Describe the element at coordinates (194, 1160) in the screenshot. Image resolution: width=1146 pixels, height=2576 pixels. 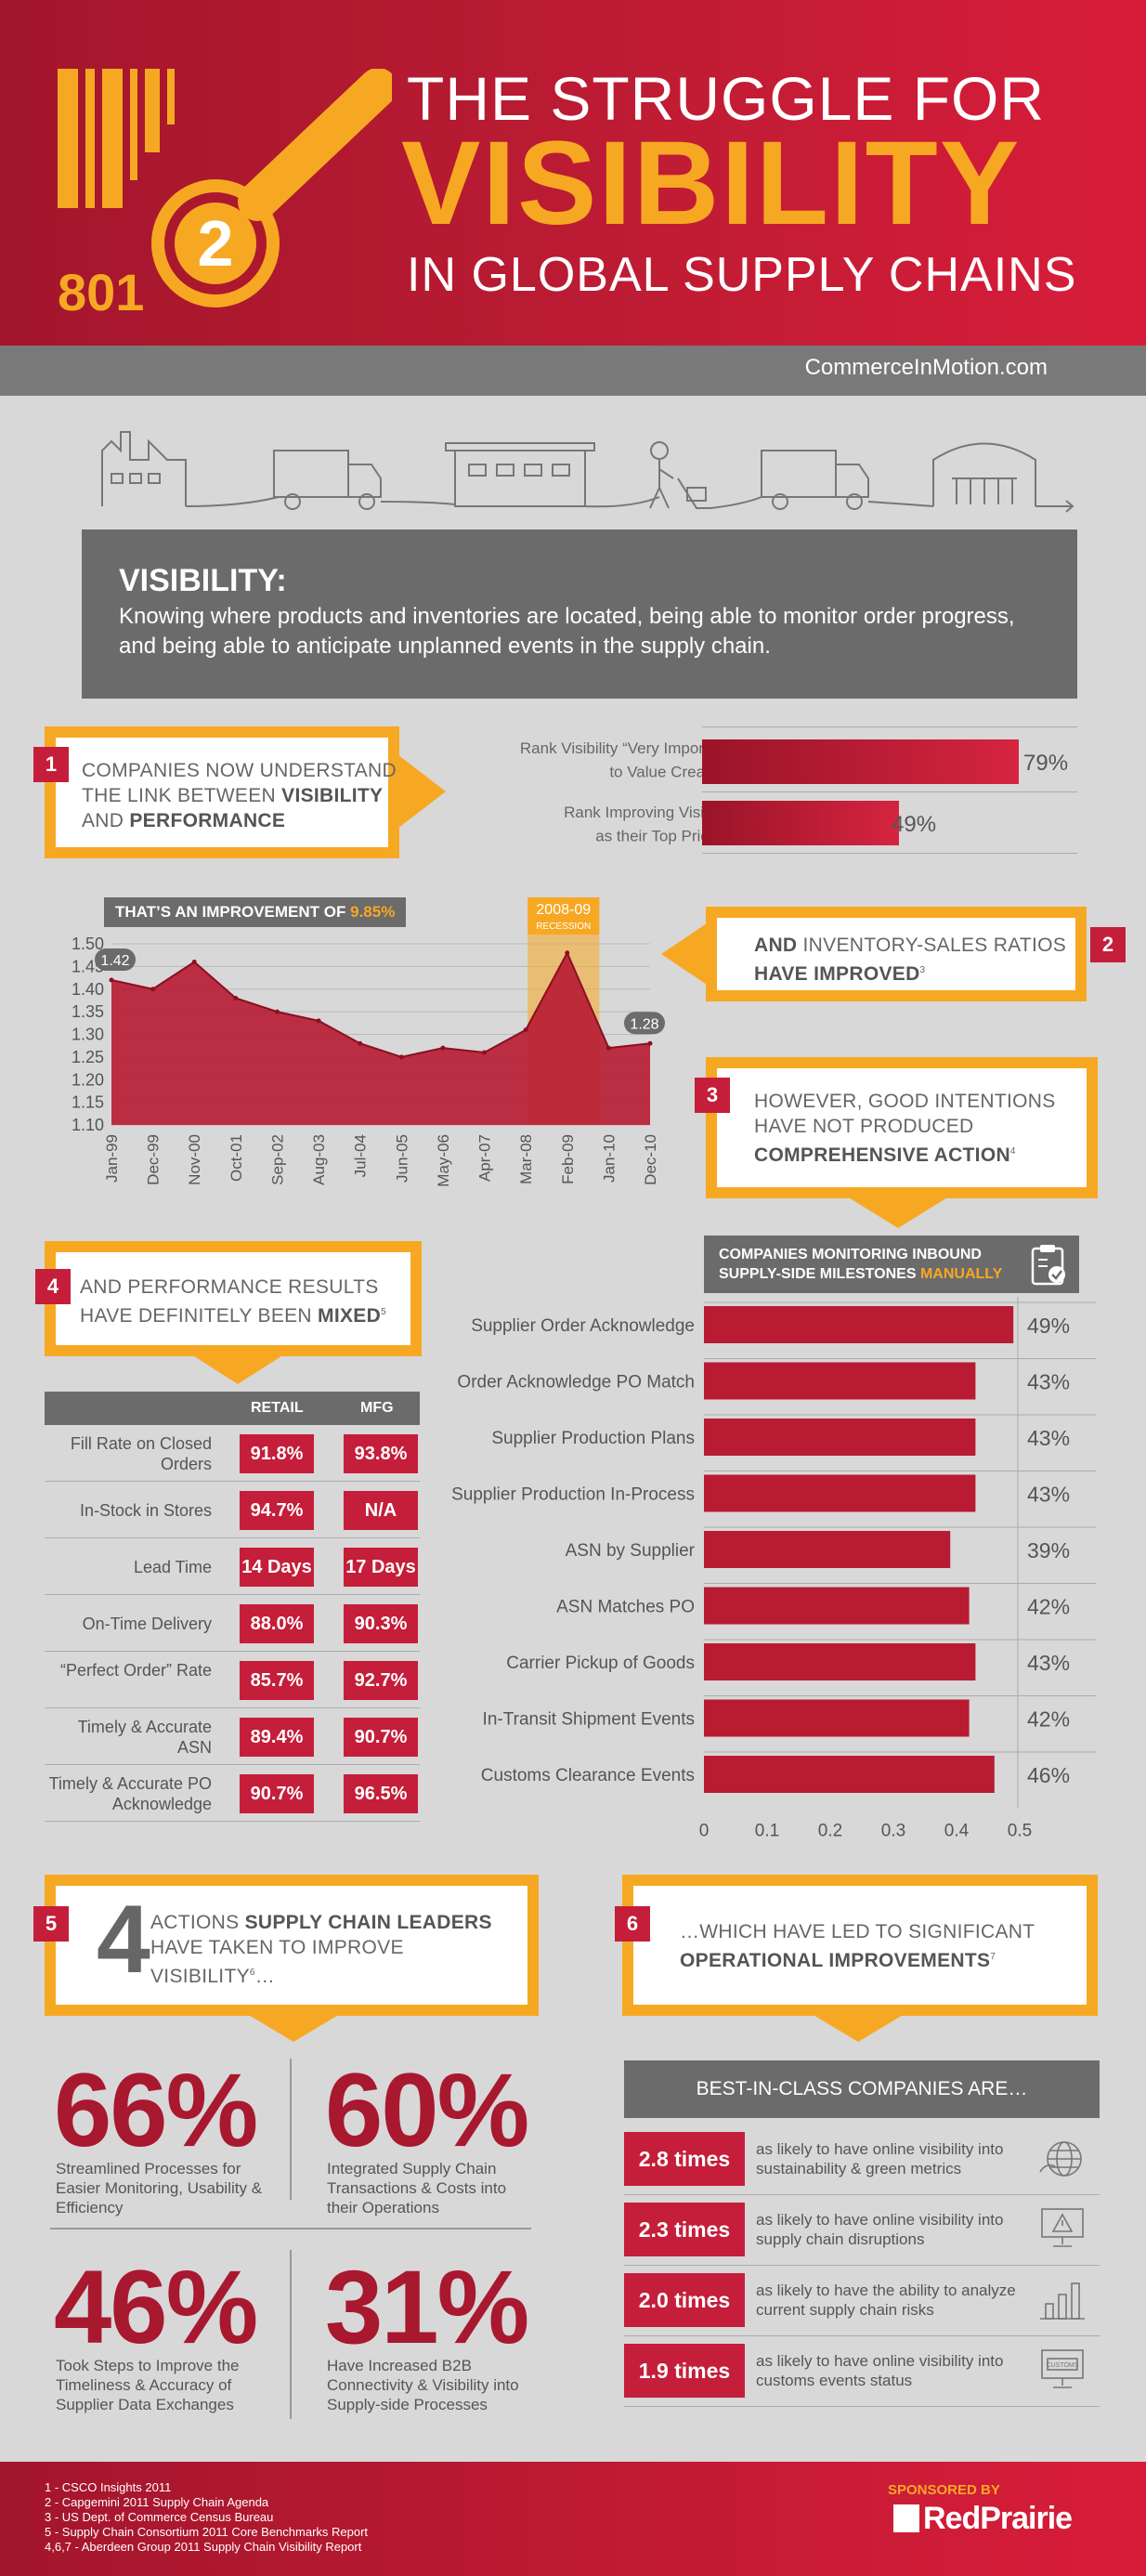
I see `x-tick-label: Nov-00` at that location.